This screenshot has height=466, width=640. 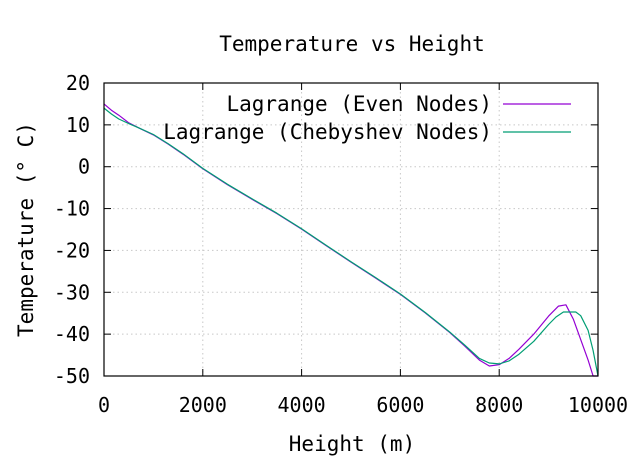 I want to click on x-tick-label: 10000, so click(x=598, y=405).